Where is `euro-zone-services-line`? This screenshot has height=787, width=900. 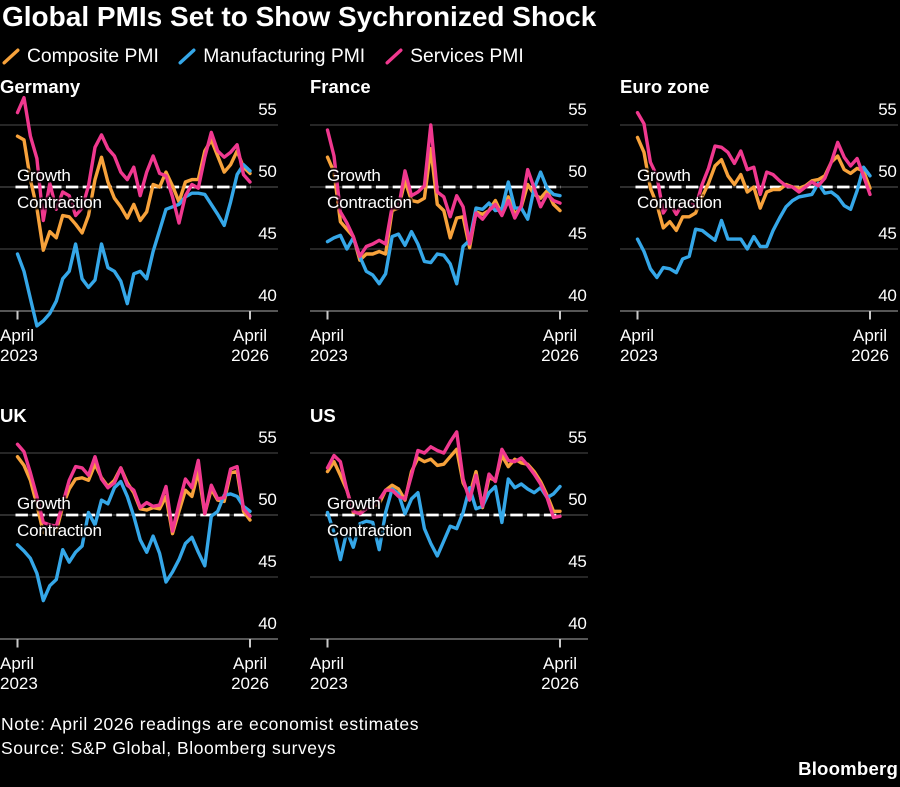 euro-zone-services-line is located at coordinates (753, 163).